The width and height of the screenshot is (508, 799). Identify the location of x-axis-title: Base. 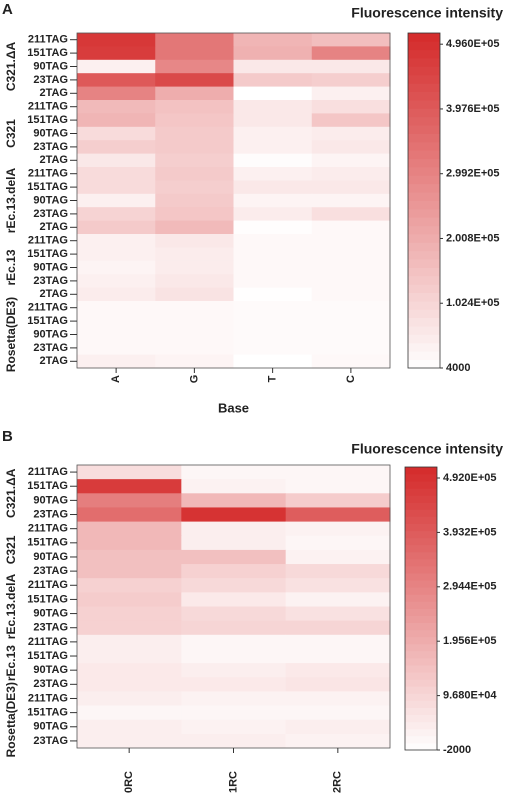
(233, 407).